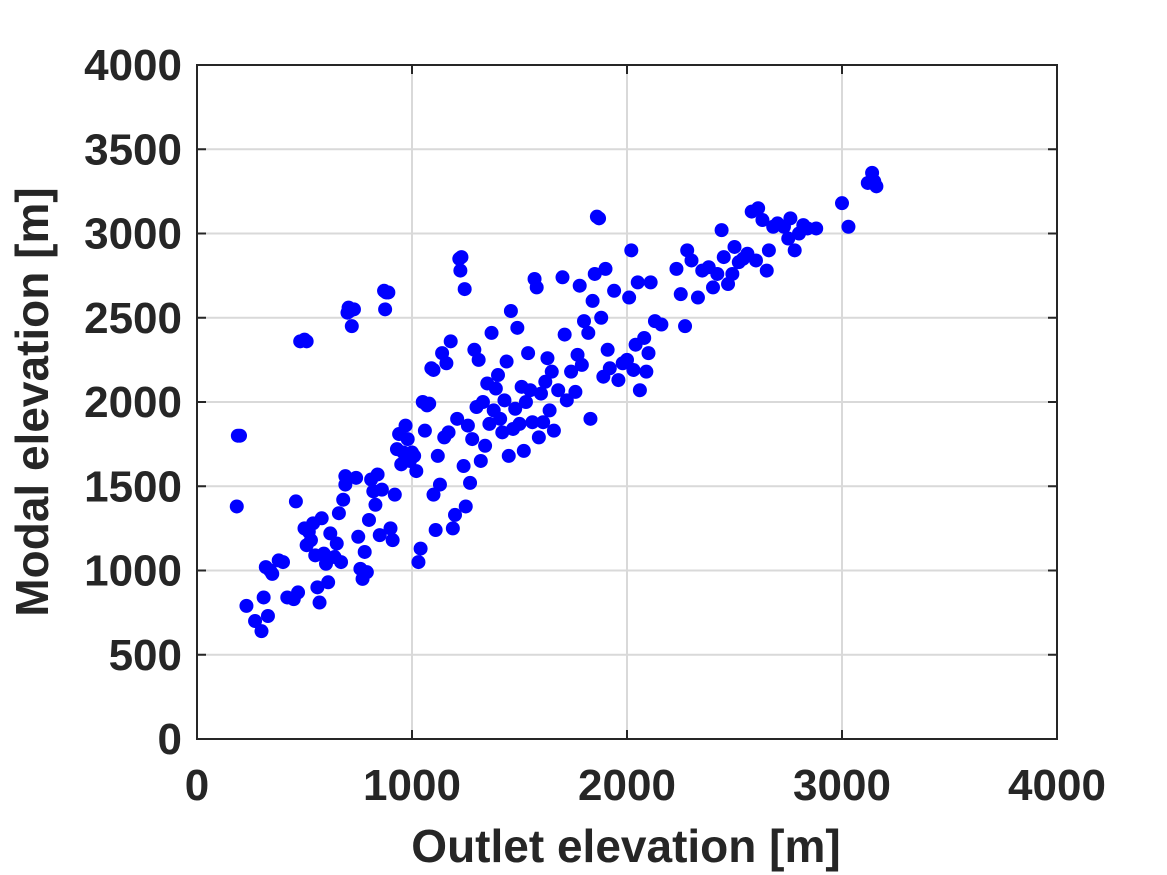 The height and width of the screenshot is (875, 1167). I want to click on y-tick-label: 1500, so click(133, 486).